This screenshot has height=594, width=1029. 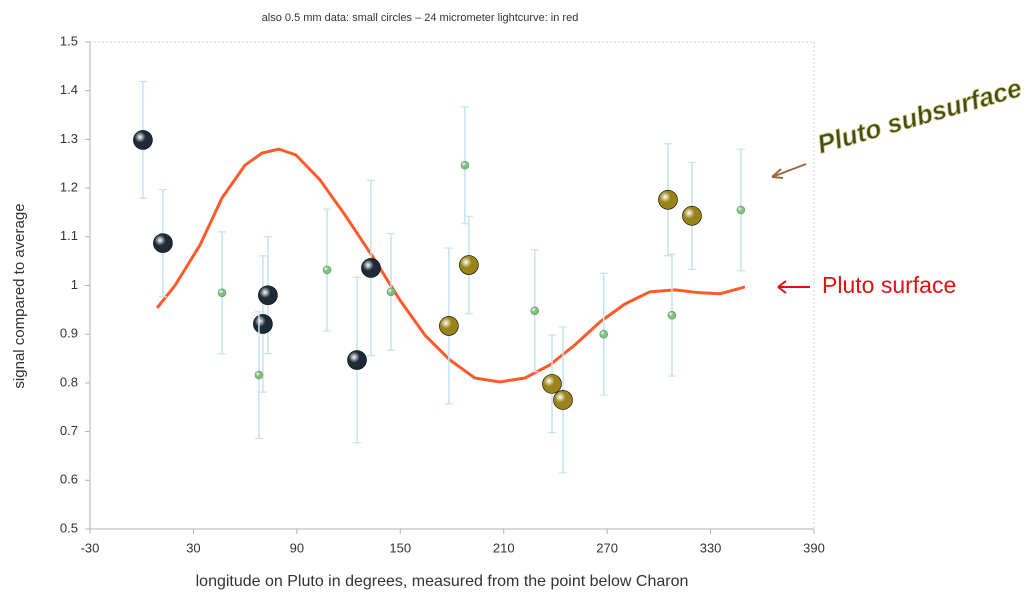 I want to click on x-tick-label: -30, so click(x=90, y=547).